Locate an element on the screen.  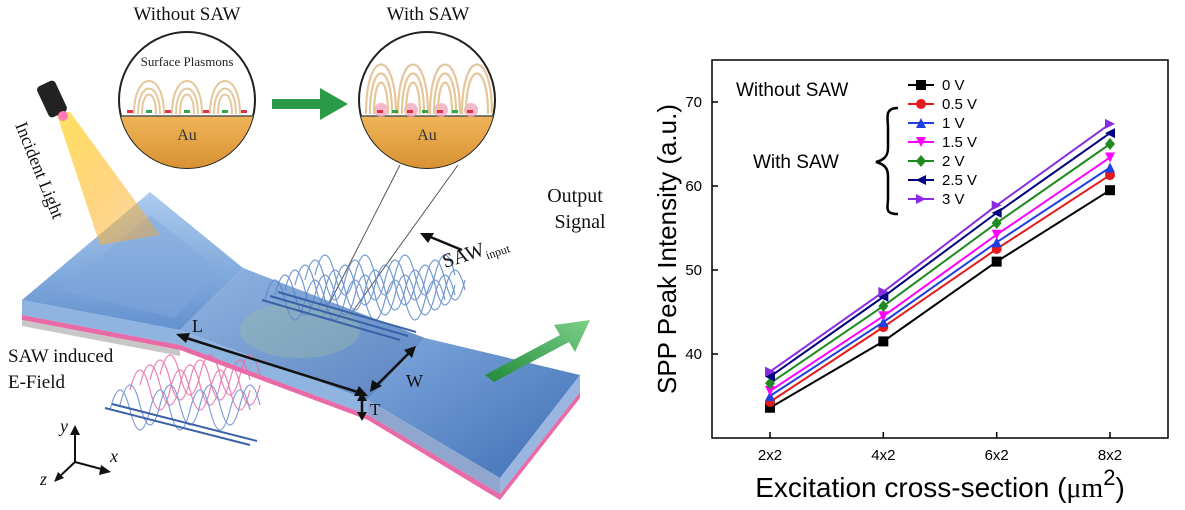
legend-label: 2.5 V is located at coordinates (959, 180).